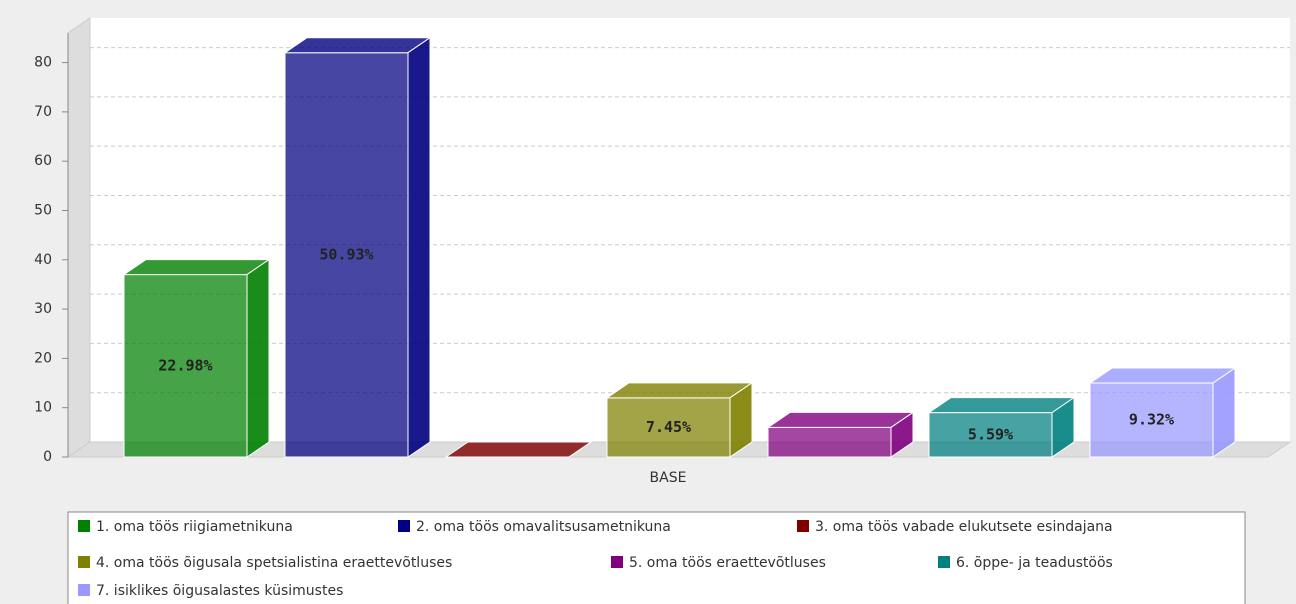 The height and width of the screenshot is (604, 1296). Describe the element at coordinates (543, 527) in the screenshot. I see `legend-label: 2. oma töös omavalitsusametnikuna` at that location.